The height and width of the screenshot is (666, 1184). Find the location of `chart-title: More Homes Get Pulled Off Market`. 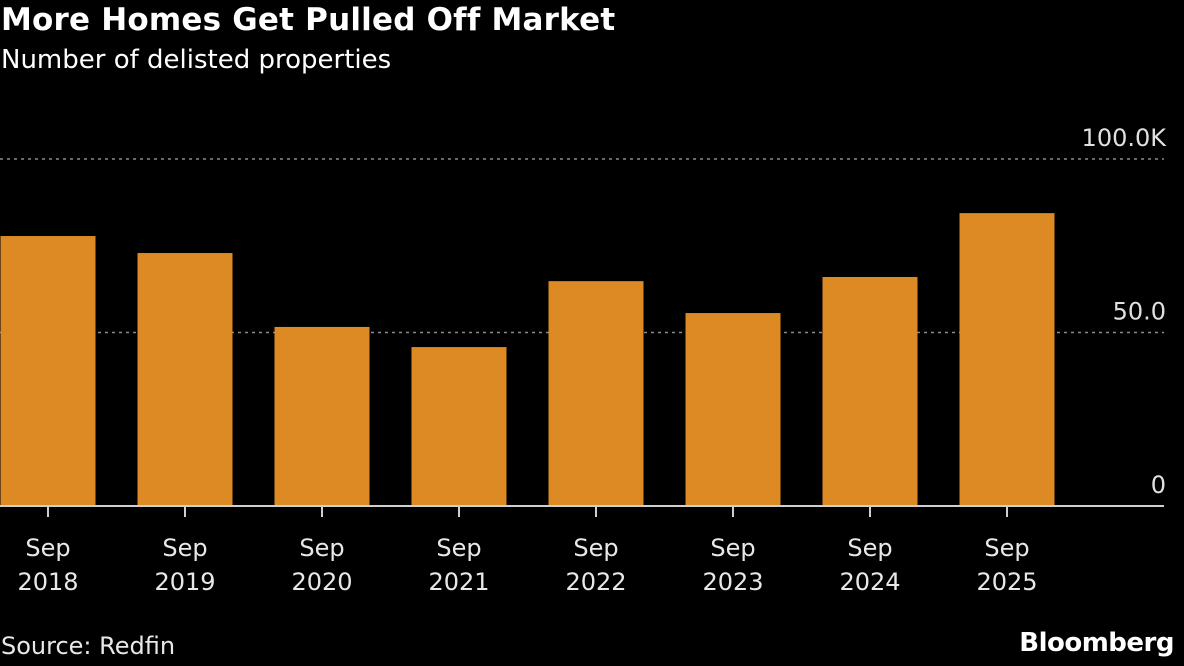

chart-title: More Homes Get Pulled Off Market is located at coordinates (308, 20).